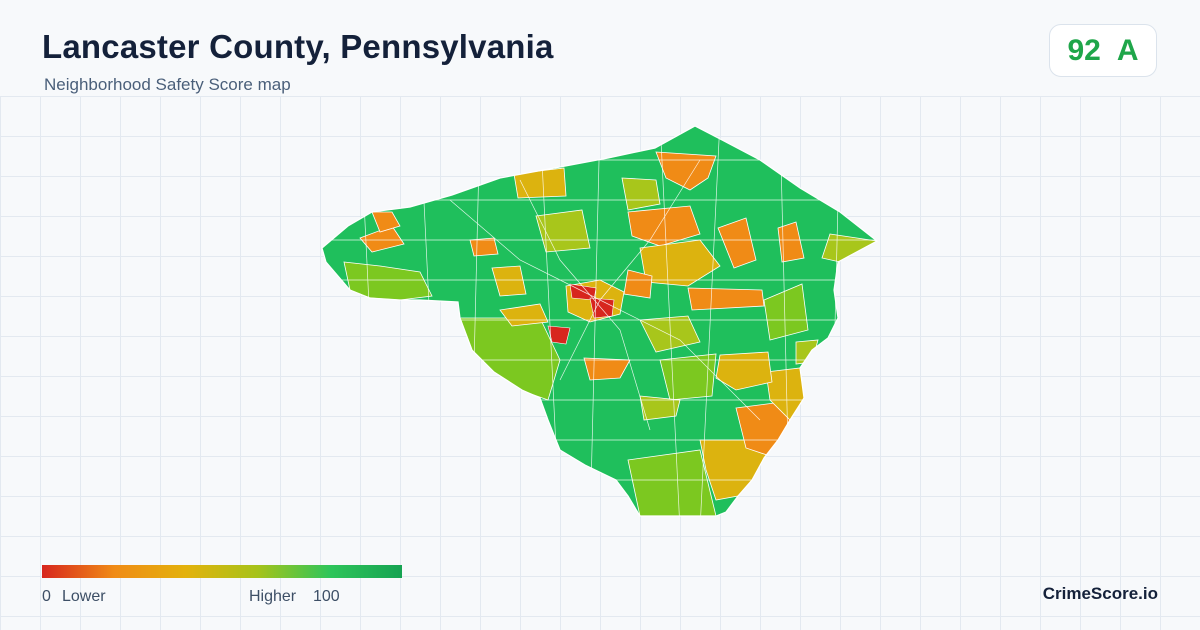 Image resolution: width=1200 pixels, height=630 pixels. Describe the element at coordinates (726, 299) in the screenshot. I see `region-east-central-orange` at that location.